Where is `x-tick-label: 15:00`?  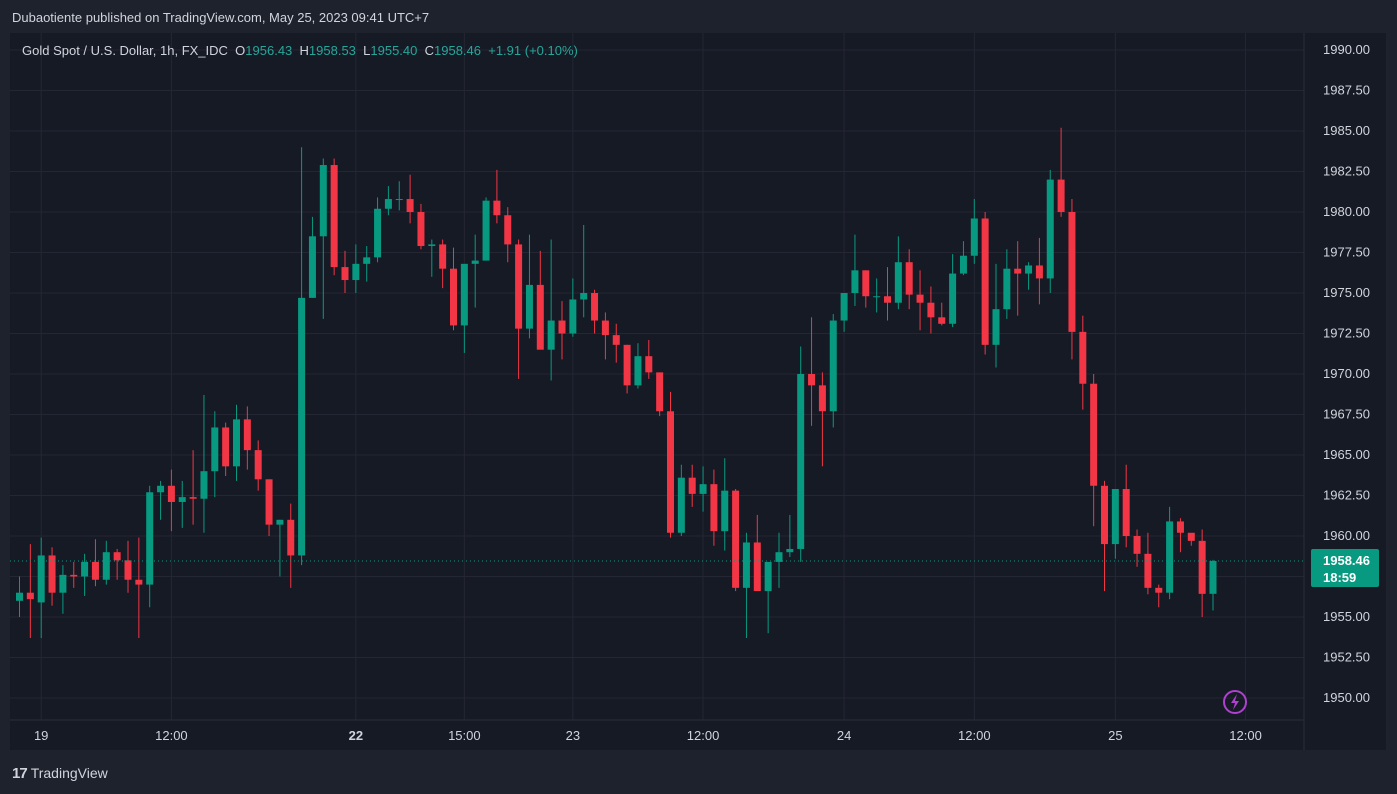
x-tick-label: 15:00 is located at coordinates (464, 735).